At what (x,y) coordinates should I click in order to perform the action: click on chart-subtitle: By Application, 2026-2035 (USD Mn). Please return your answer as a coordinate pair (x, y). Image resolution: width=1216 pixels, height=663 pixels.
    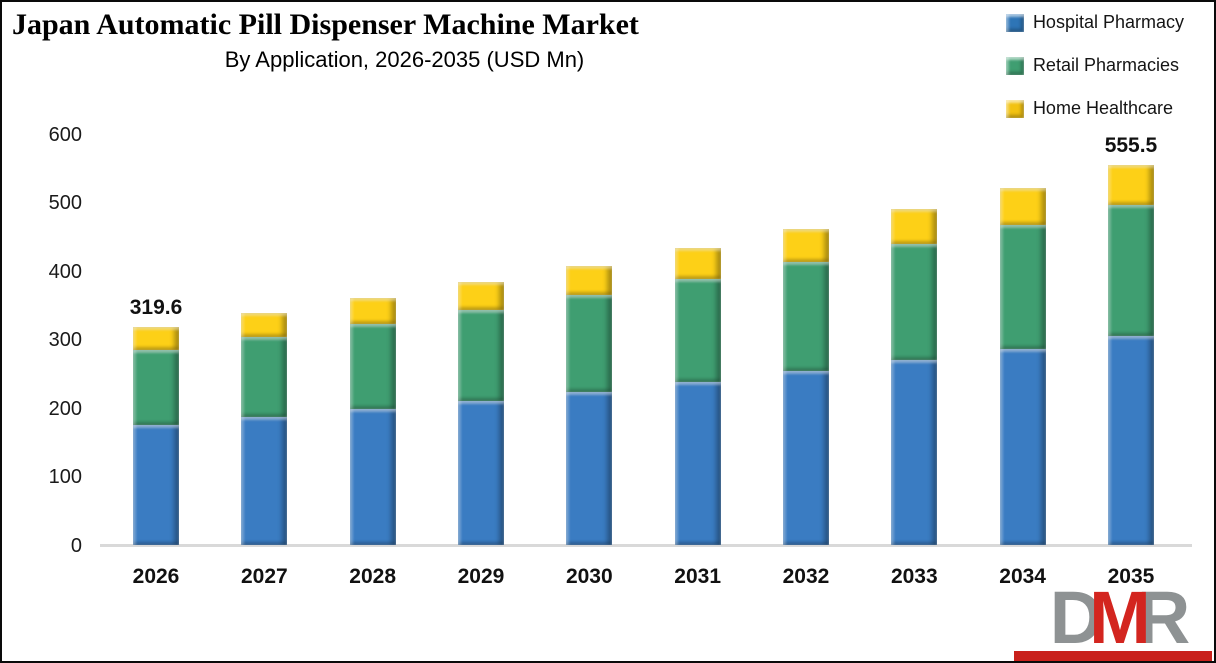
    Looking at the image, I should click on (404, 59).